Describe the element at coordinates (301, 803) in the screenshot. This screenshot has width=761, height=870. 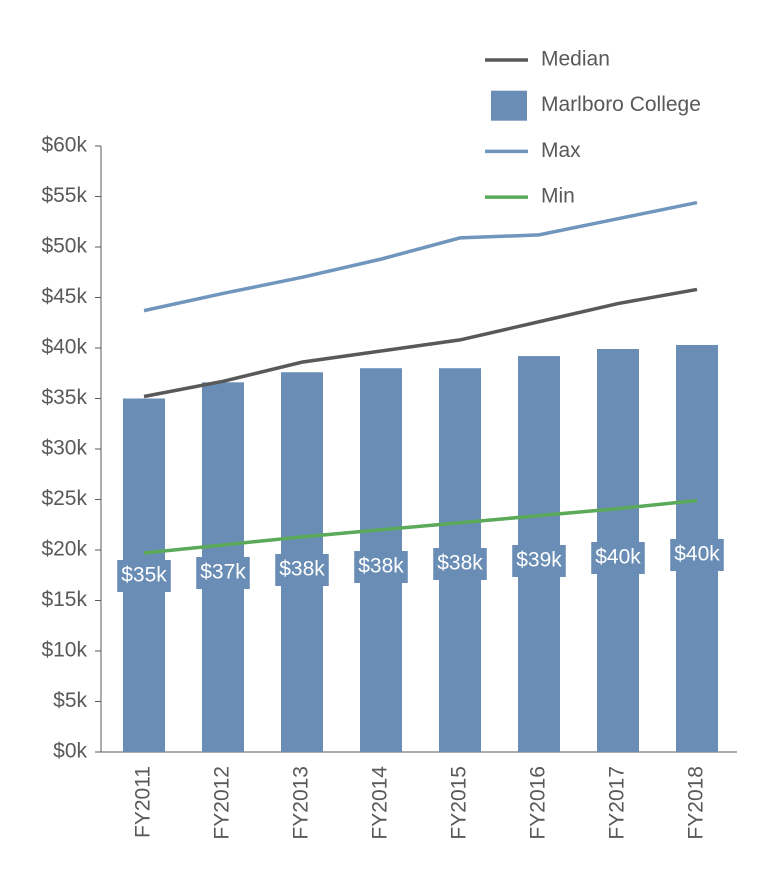
I see `x-tick-label: FY2013` at that location.